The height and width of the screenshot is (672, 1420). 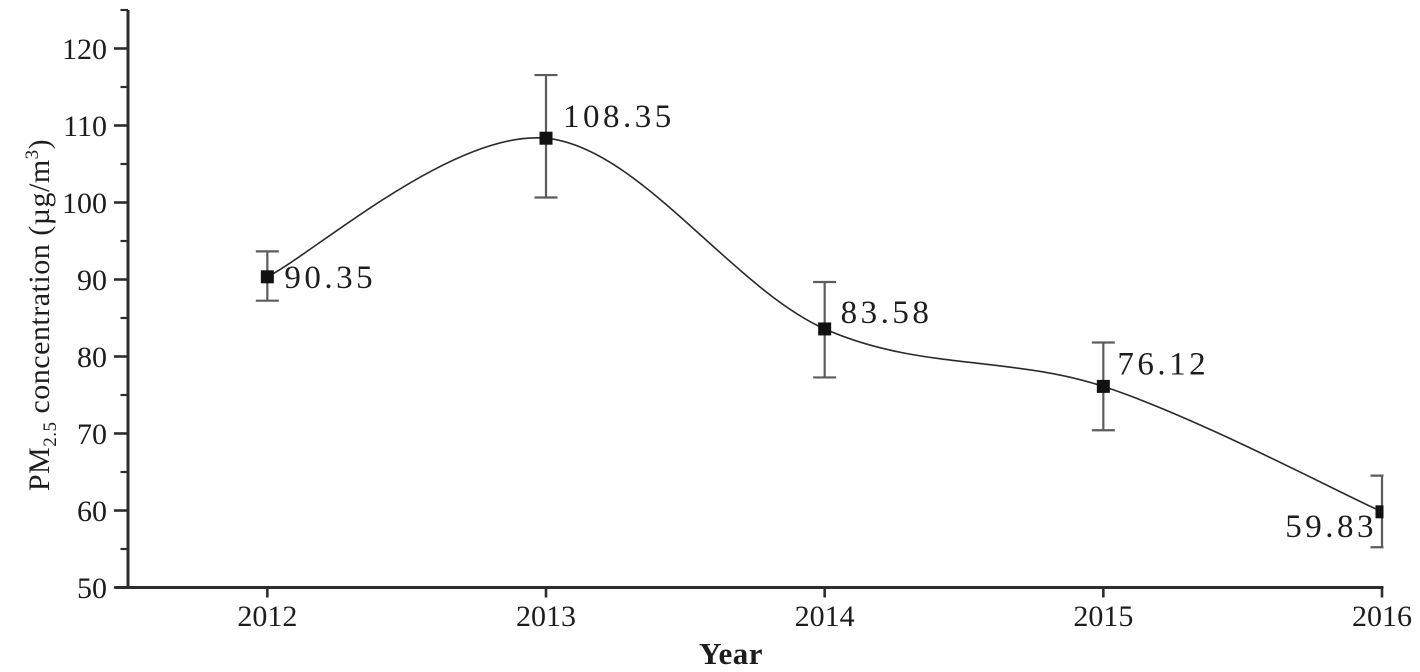 I want to click on x-tick-label: 2012, so click(x=267, y=616).